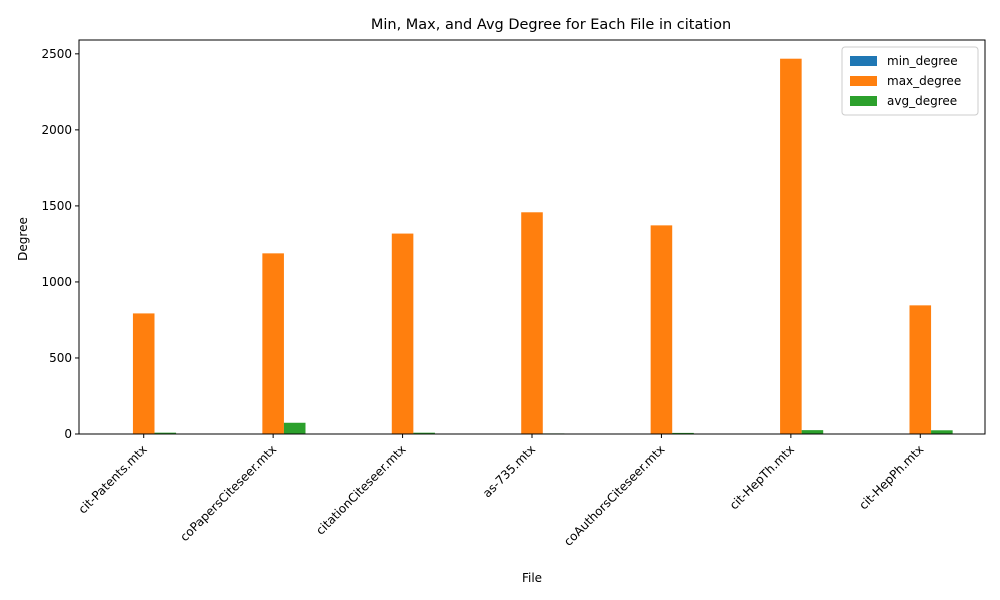 The height and width of the screenshot is (600, 1000). What do you see at coordinates (922, 101) in the screenshot?
I see `legend-label-avg_degree: avg_degree` at bounding box center [922, 101].